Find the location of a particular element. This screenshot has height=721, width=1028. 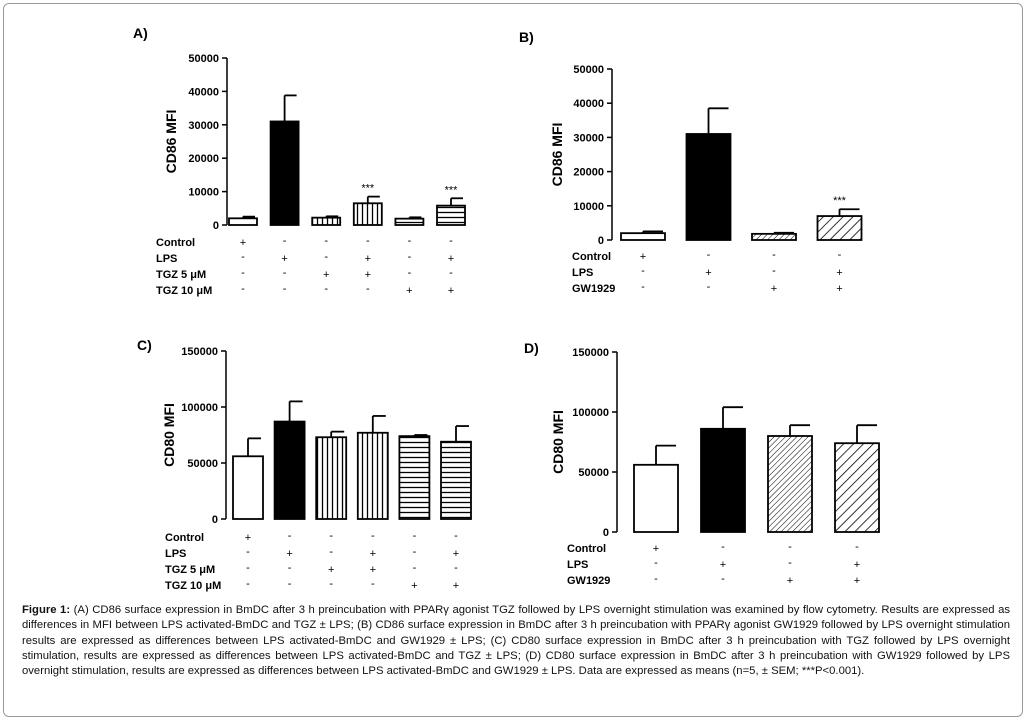

panel-title: B) is located at coordinates (526, 37).